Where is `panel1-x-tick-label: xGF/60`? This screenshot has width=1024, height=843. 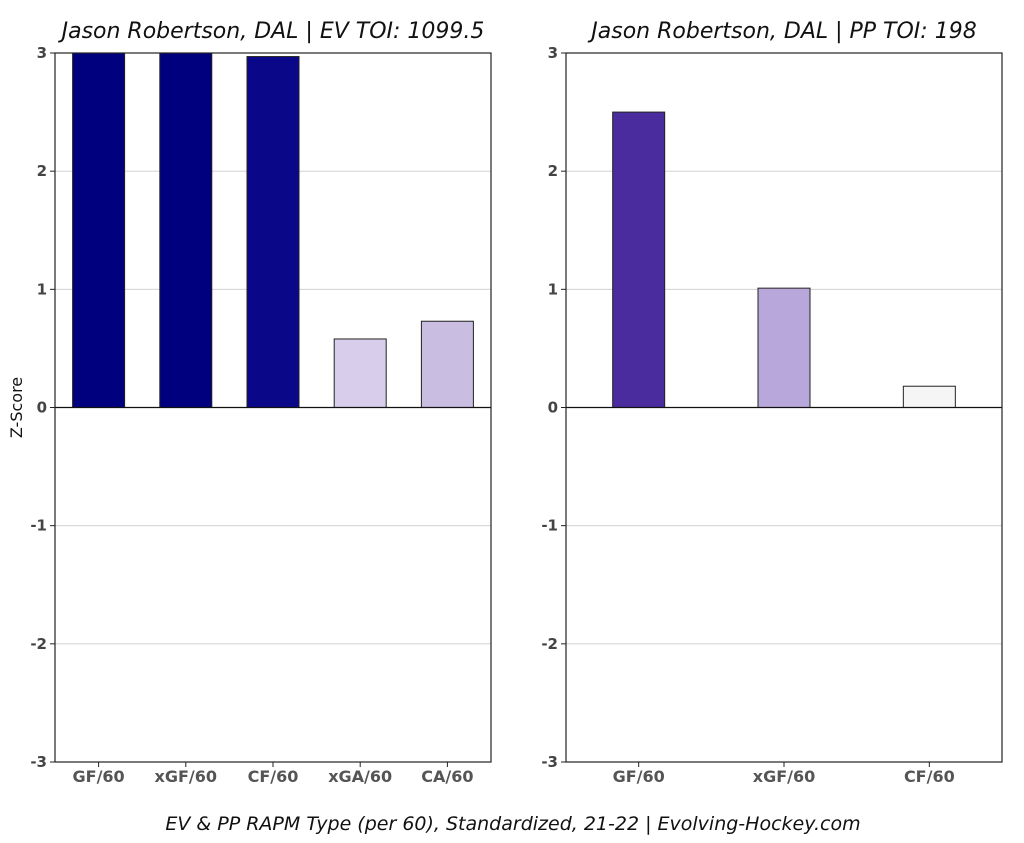
panel1-x-tick-label: xGF/60 is located at coordinates (186, 776).